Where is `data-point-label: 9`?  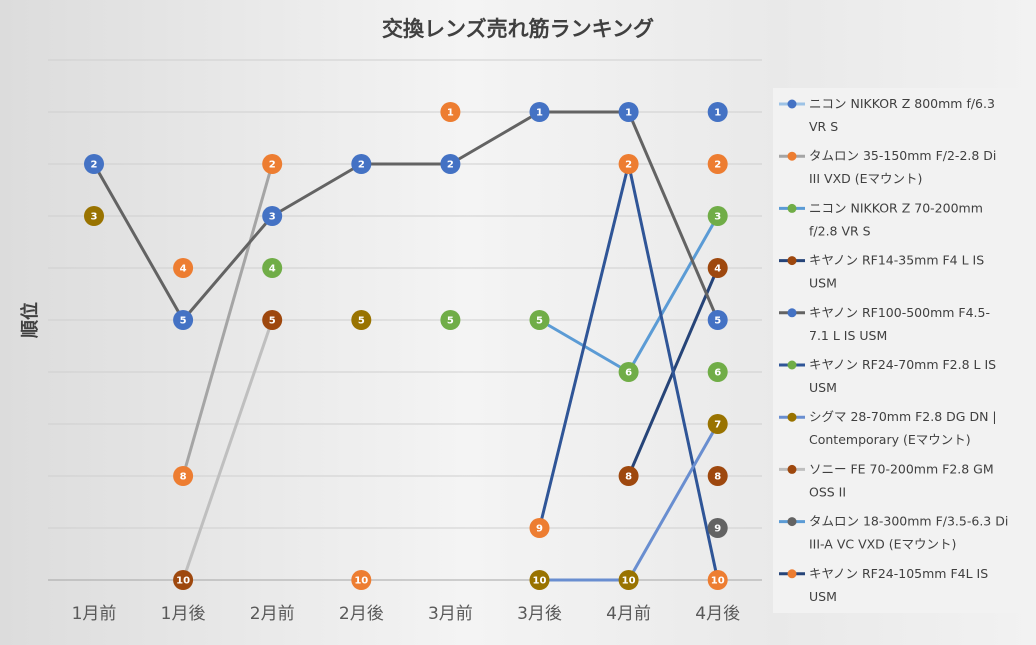 data-point-label: 9 is located at coordinates (717, 529).